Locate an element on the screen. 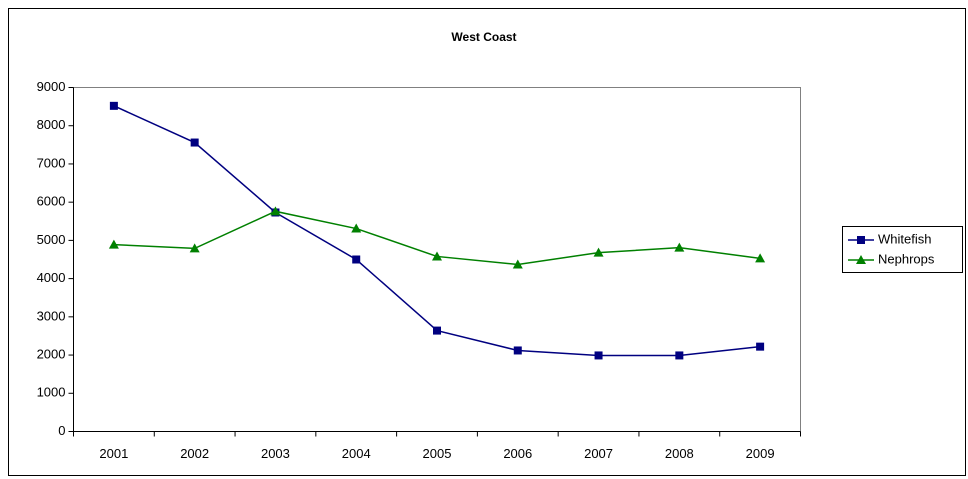 The image size is (968, 479). x-tick-label: 2007 is located at coordinates (598, 453).